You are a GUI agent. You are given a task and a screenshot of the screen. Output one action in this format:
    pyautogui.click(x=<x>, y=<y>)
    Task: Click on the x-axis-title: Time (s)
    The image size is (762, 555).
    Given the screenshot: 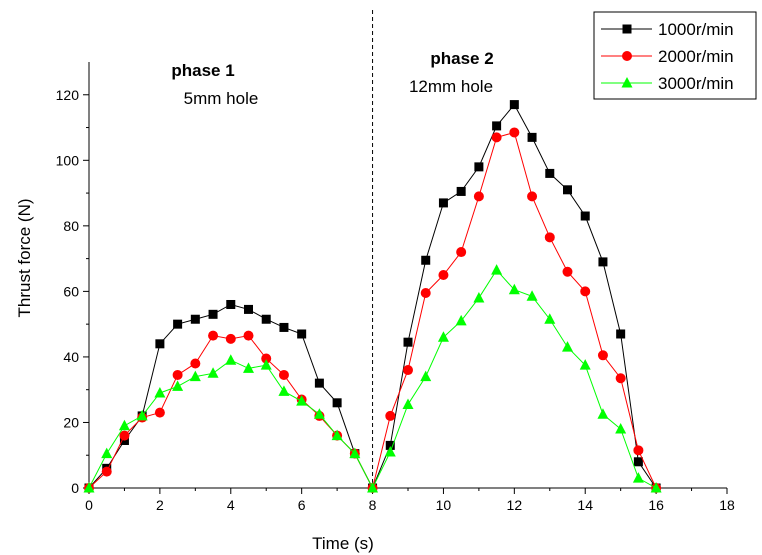 What is the action you would take?
    pyautogui.click(x=343, y=543)
    